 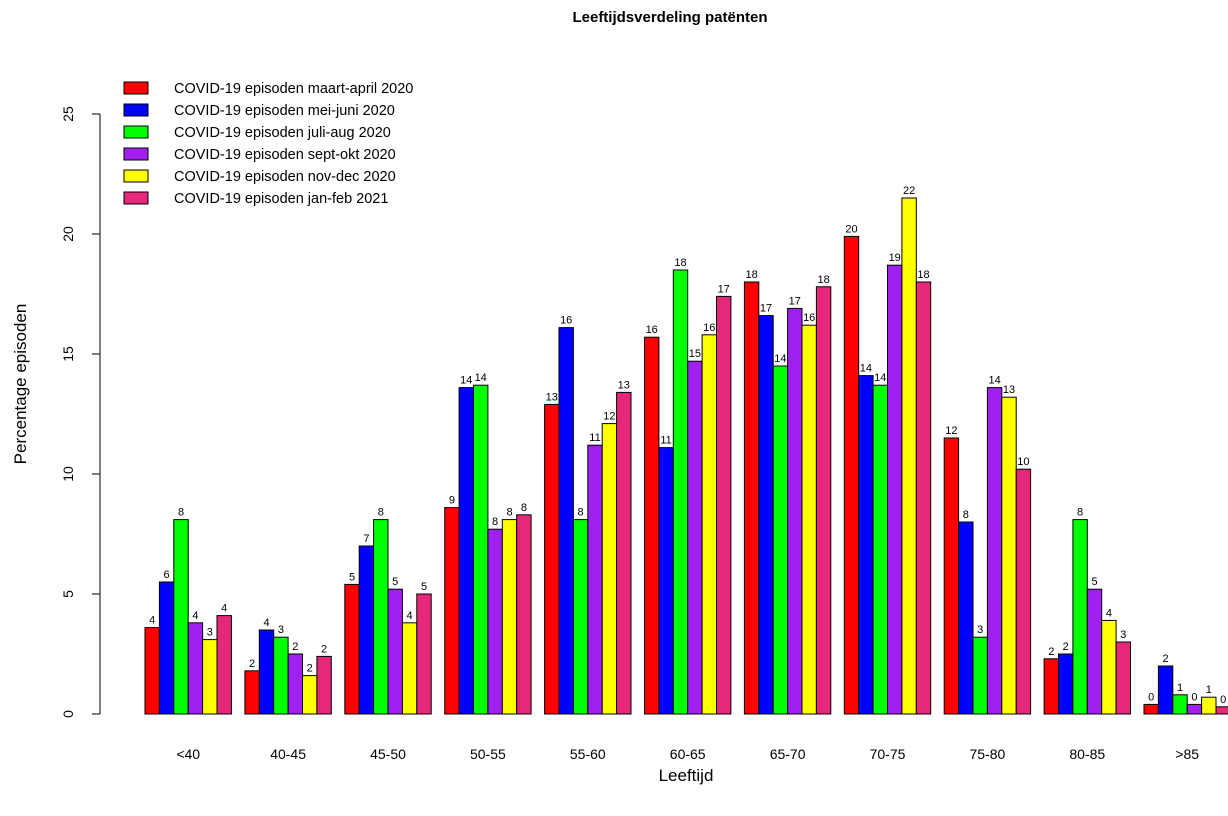 What do you see at coordinates (285, 155) in the screenshot?
I see `legend-label: COVID-19 episoden sept-okt 2020` at bounding box center [285, 155].